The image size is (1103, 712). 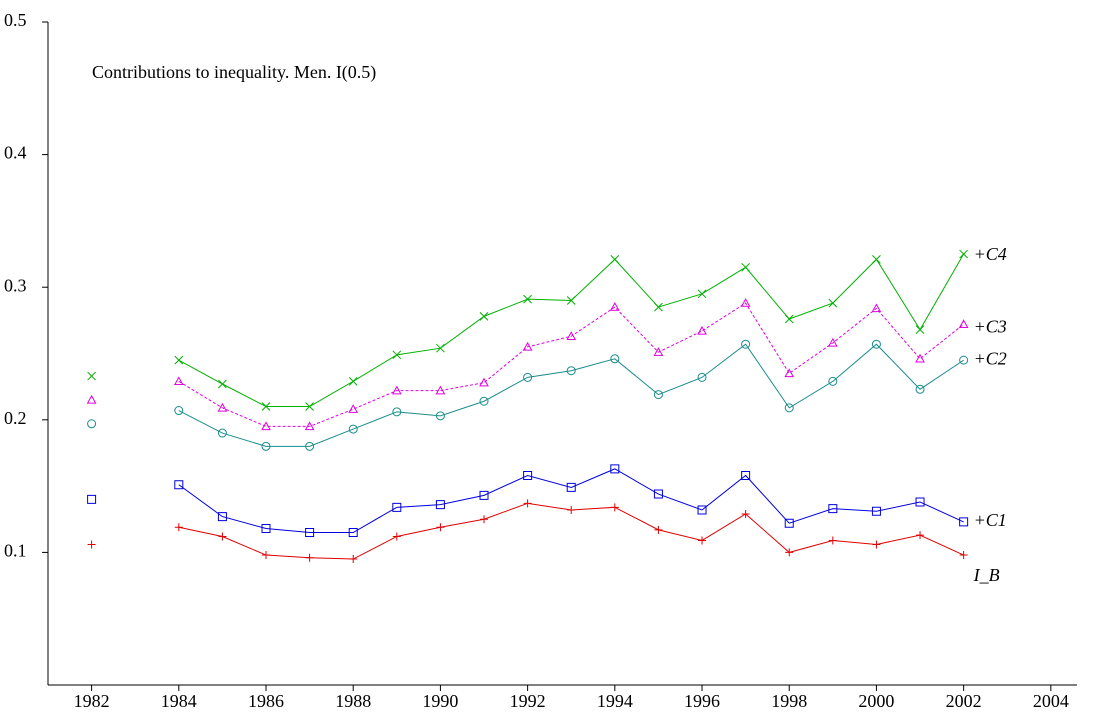 What do you see at coordinates (986, 575) in the screenshot?
I see `series-label: I_B` at bounding box center [986, 575].